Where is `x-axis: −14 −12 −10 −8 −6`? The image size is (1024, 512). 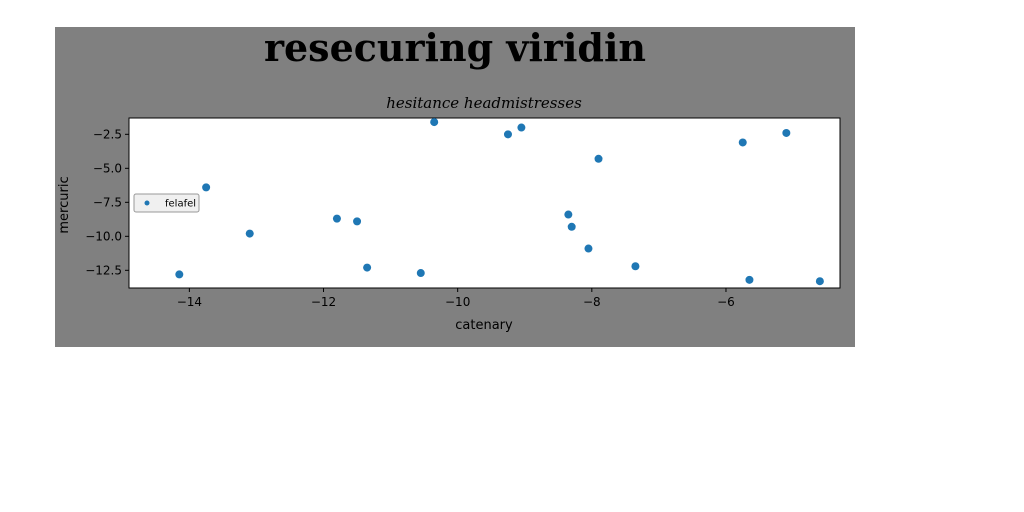
x-axis: −14 −12 −10 −8 −6 is located at coordinates (456, 298).